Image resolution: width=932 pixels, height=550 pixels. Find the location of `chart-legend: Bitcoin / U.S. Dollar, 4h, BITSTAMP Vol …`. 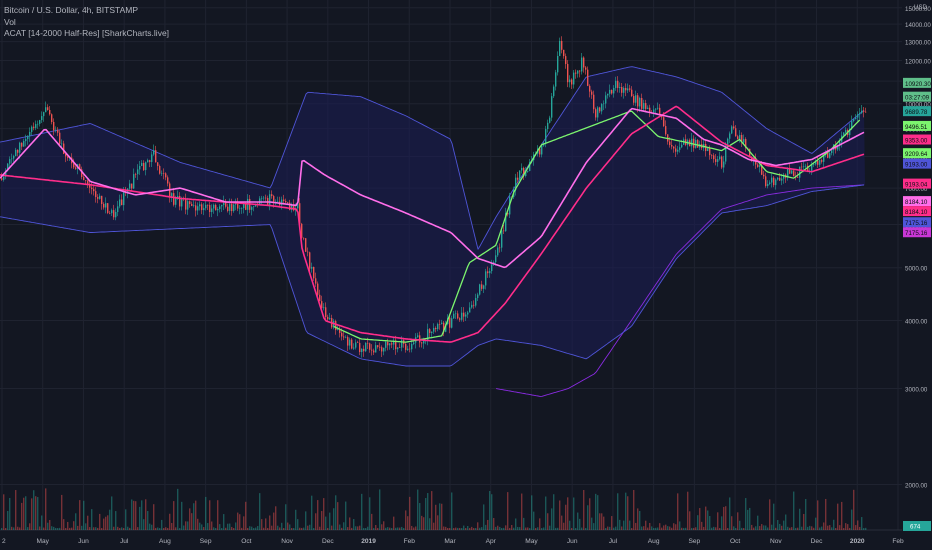

chart-legend: Bitcoin / U.S. Dollar, 4h, BITSTAMP Vol … is located at coordinates (86, 22).